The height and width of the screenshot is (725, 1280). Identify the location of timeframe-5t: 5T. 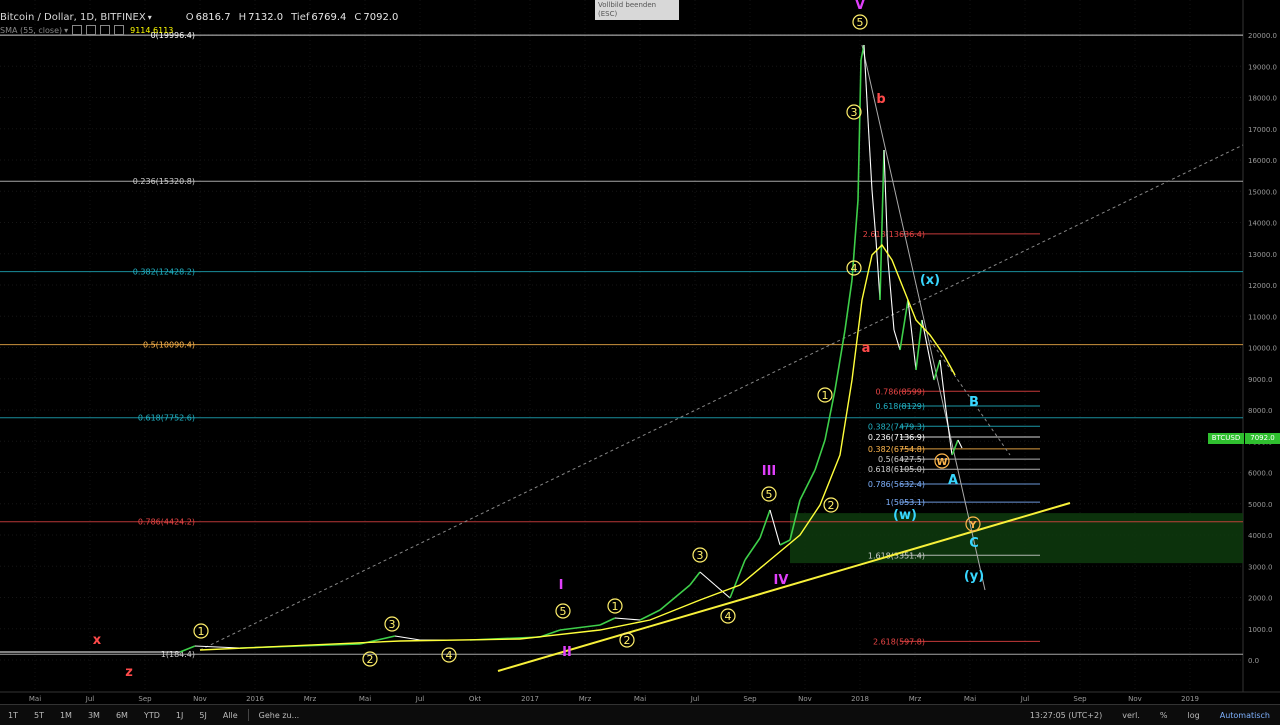
(38, 715).